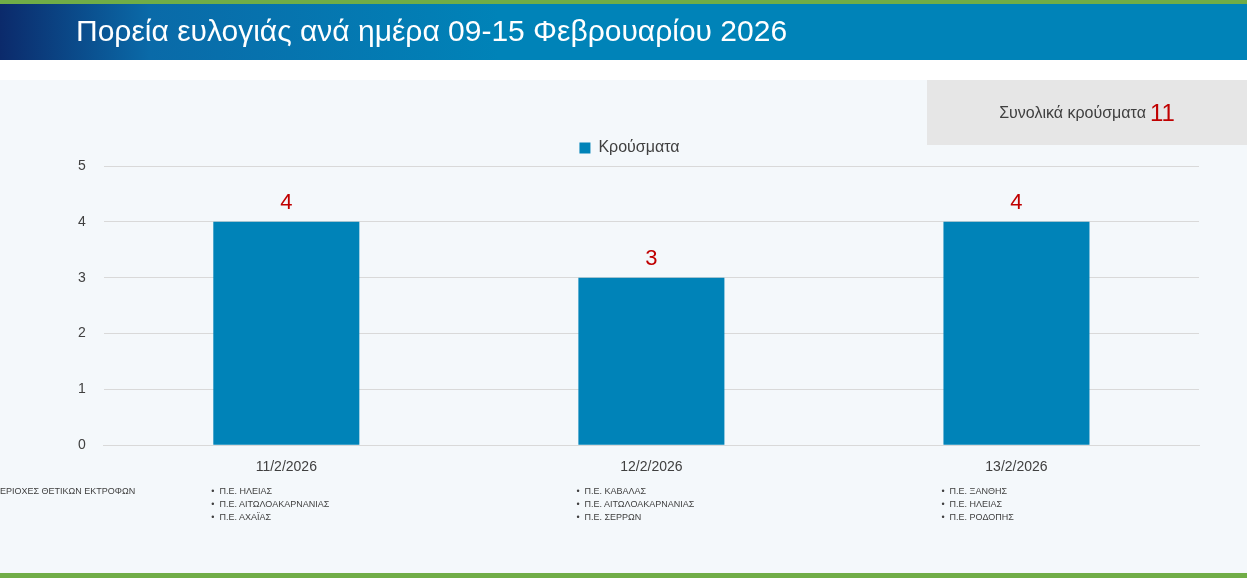  I want to click on data-label: 3, so click(651, 257).